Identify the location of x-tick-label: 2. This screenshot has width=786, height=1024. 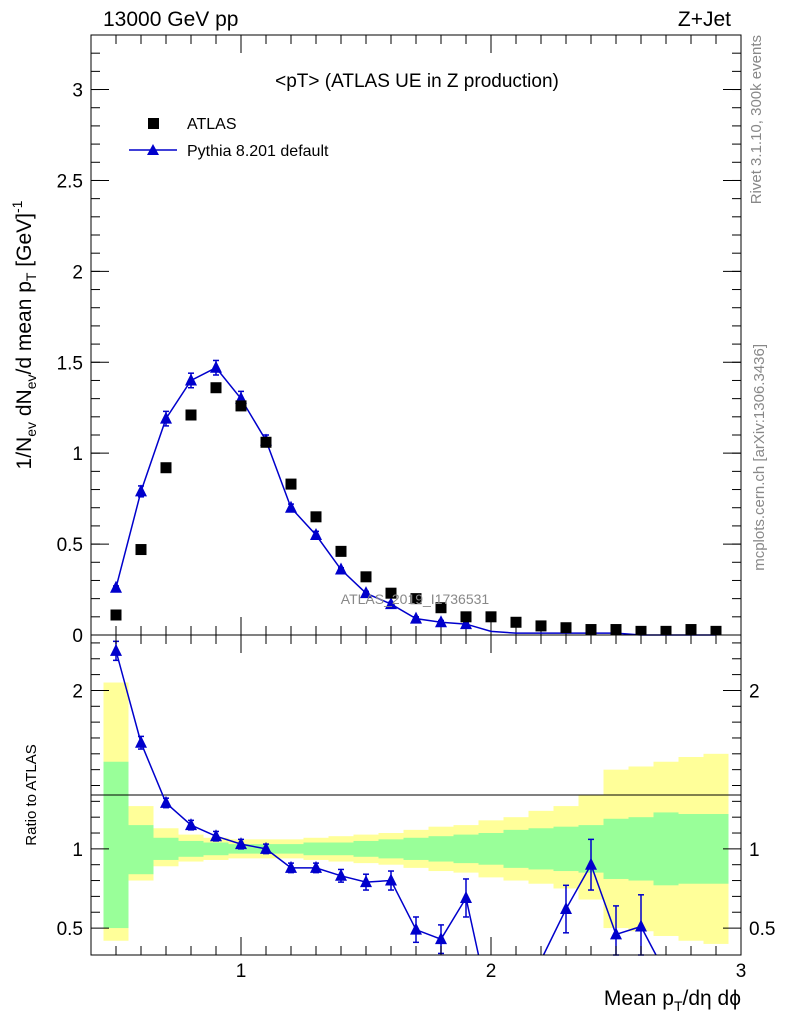
(491, 971).